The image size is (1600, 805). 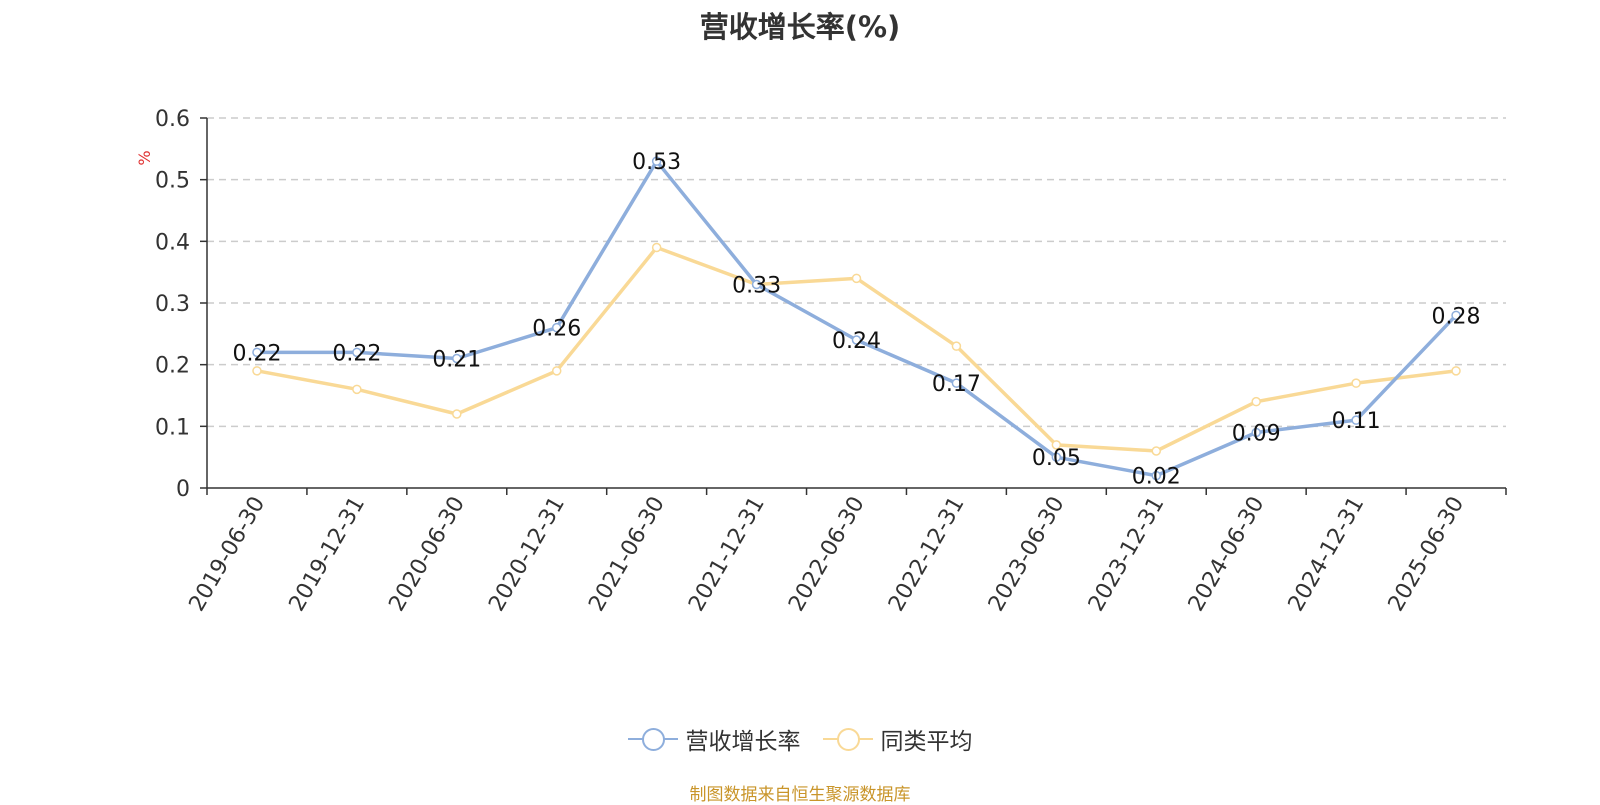 What do you see at coordinates (328, 554) in the screenshot?
I see `x-tick-label: 2019-12-31` at bounding box center [328, 554].